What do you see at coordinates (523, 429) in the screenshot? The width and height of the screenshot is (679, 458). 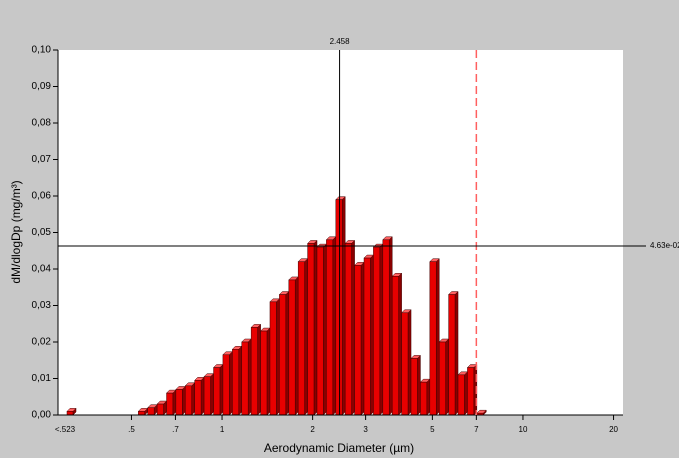 I see `x-tick-label: 10` at bounding box center [523, 429].